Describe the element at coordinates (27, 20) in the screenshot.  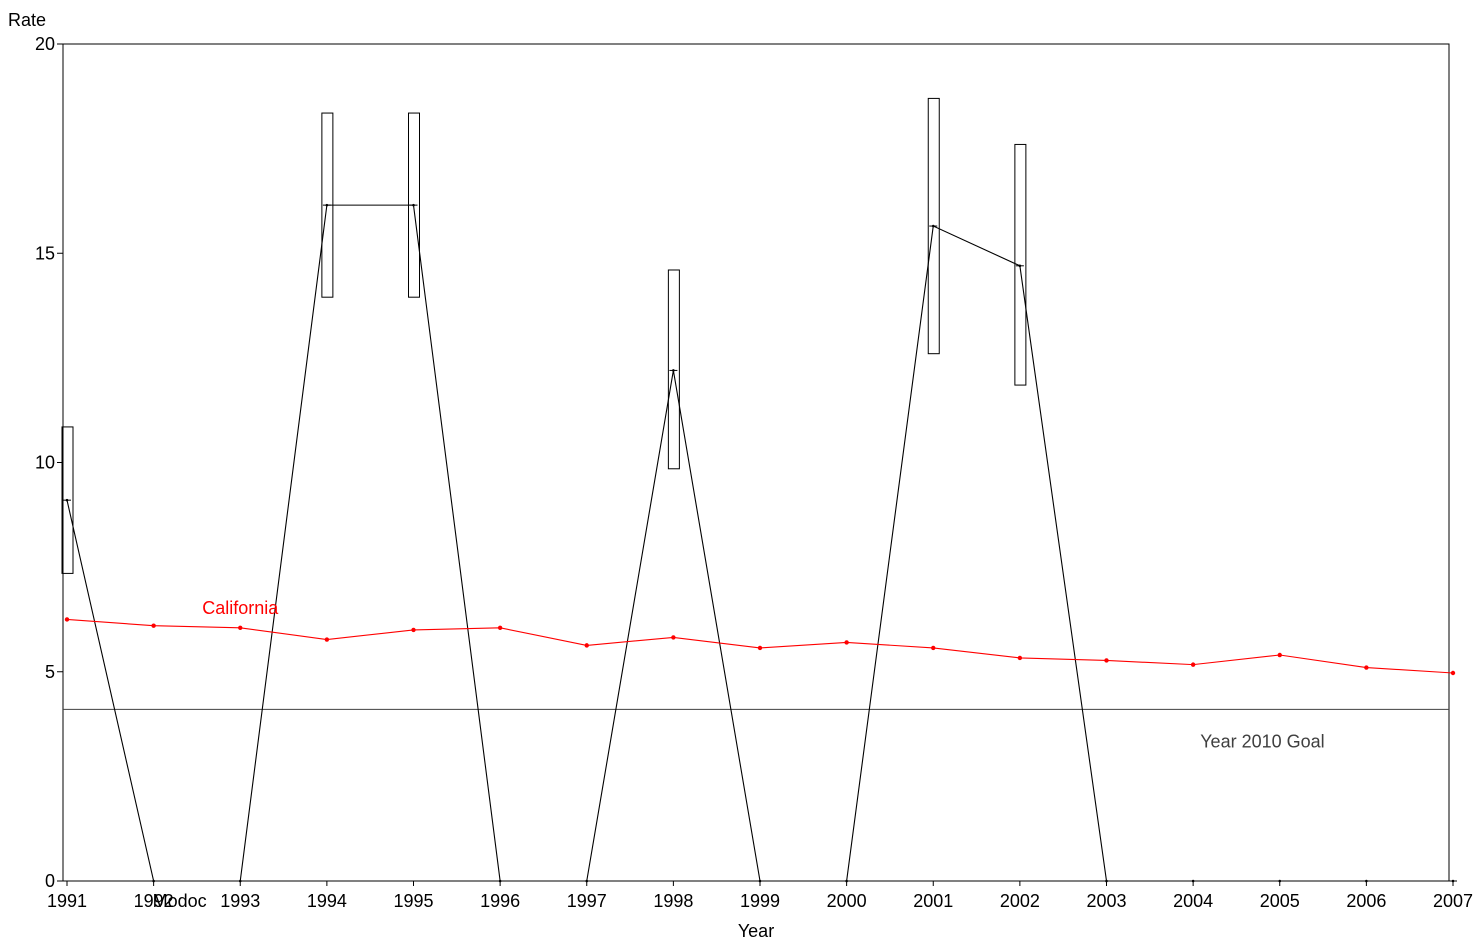
I see `y-axis-title: Rate` at that location.